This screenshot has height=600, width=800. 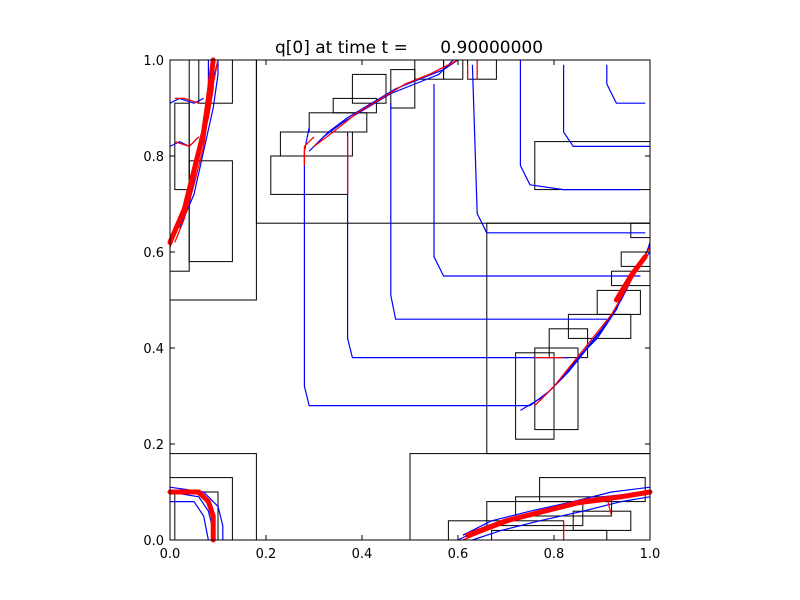 I want to click on y-tick-label-3: 0.6, so click(x=153, y=253).